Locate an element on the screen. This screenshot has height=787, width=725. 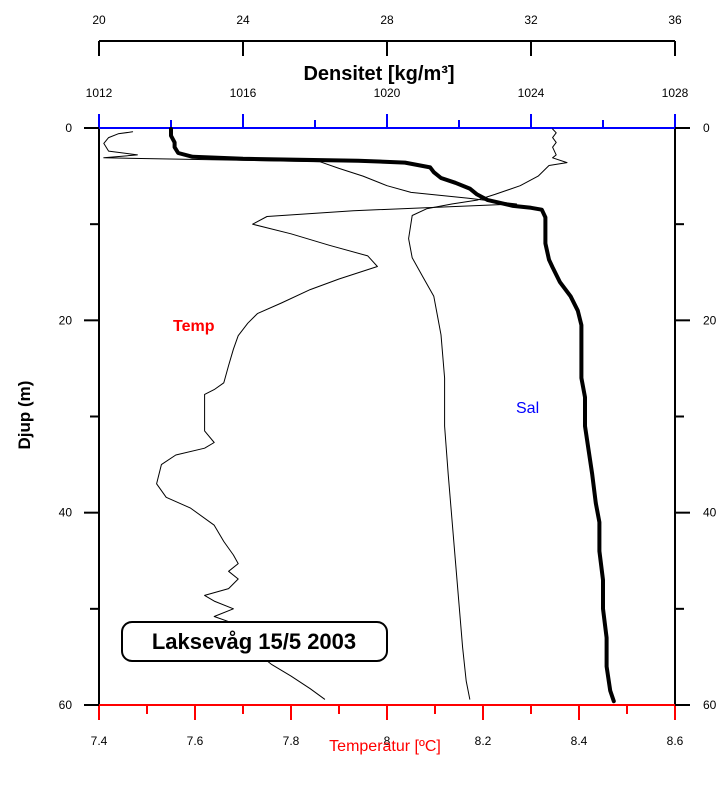
temp-series-label: Temp is located at coordinates (194, 326).